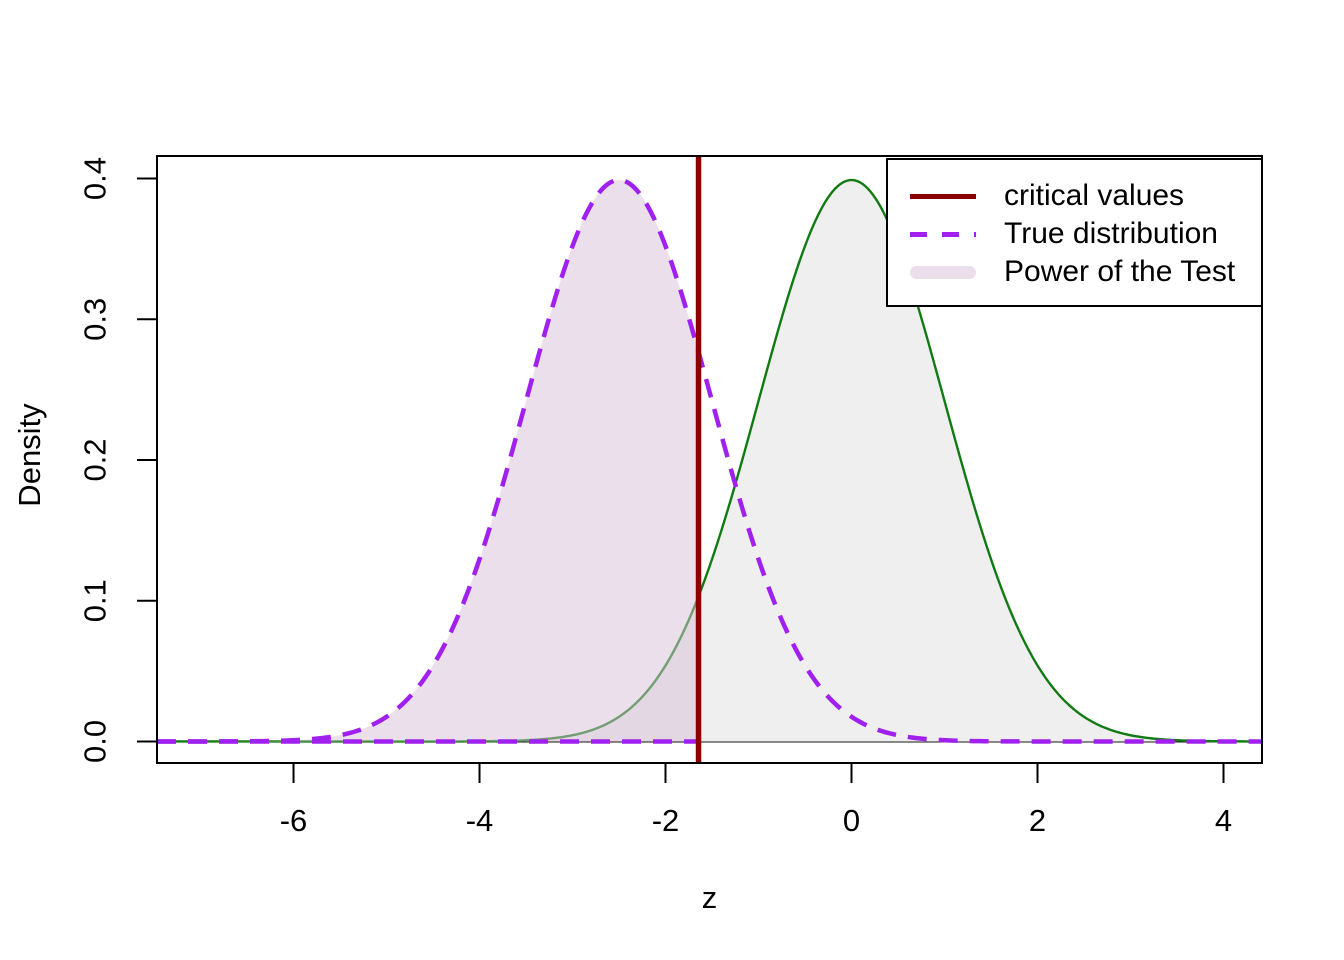 The height and width of the screenshot is (960, 1344). I want to click on legend-item-critical-values: critical values, so click(1085, 196).